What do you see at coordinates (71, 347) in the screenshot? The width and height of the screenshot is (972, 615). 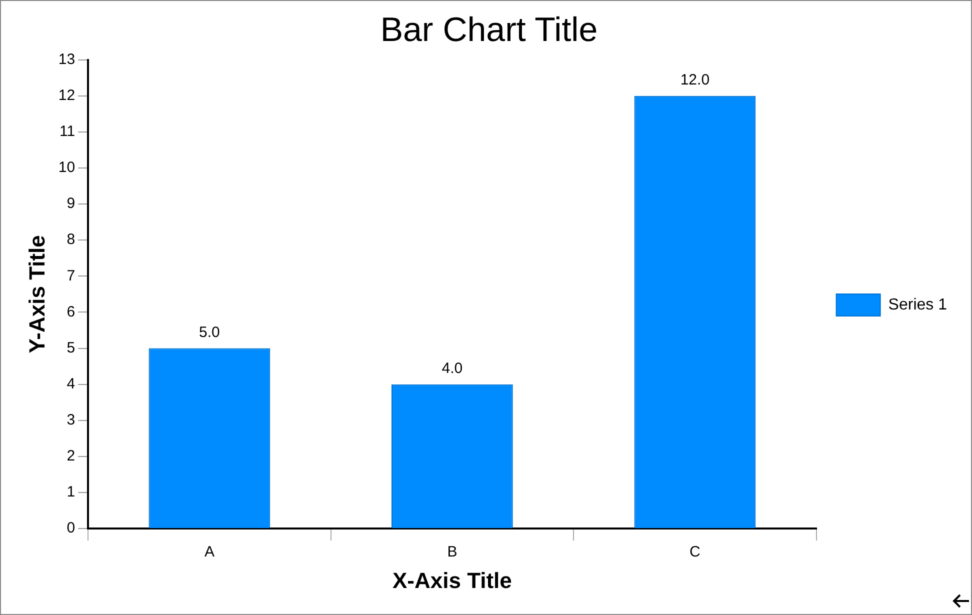 I see `y-tick-label: 5` at bounding box center [71, 347].